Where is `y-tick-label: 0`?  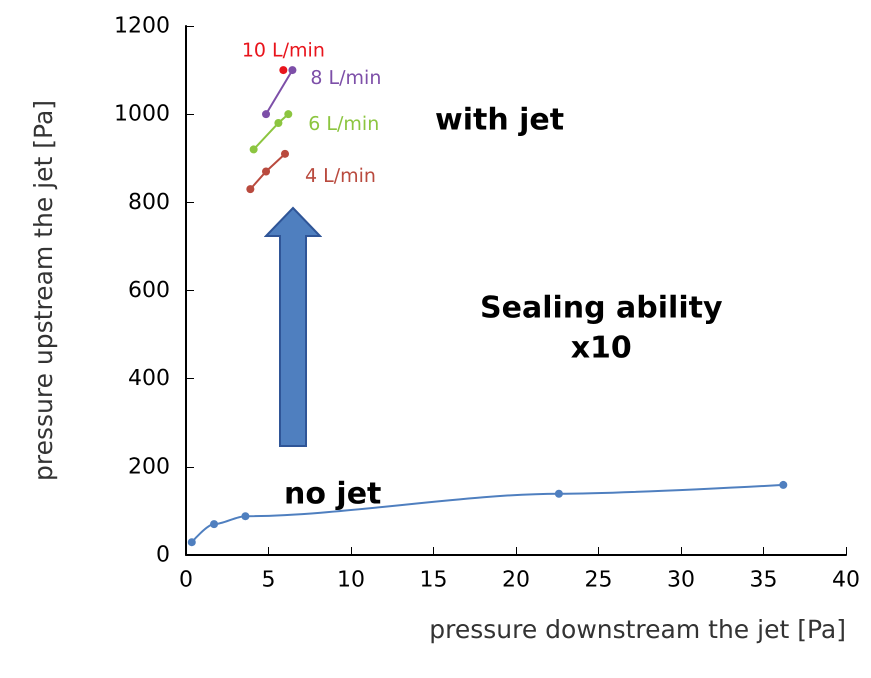
y-tick-label: 0 is located at coordinates (163, 555).